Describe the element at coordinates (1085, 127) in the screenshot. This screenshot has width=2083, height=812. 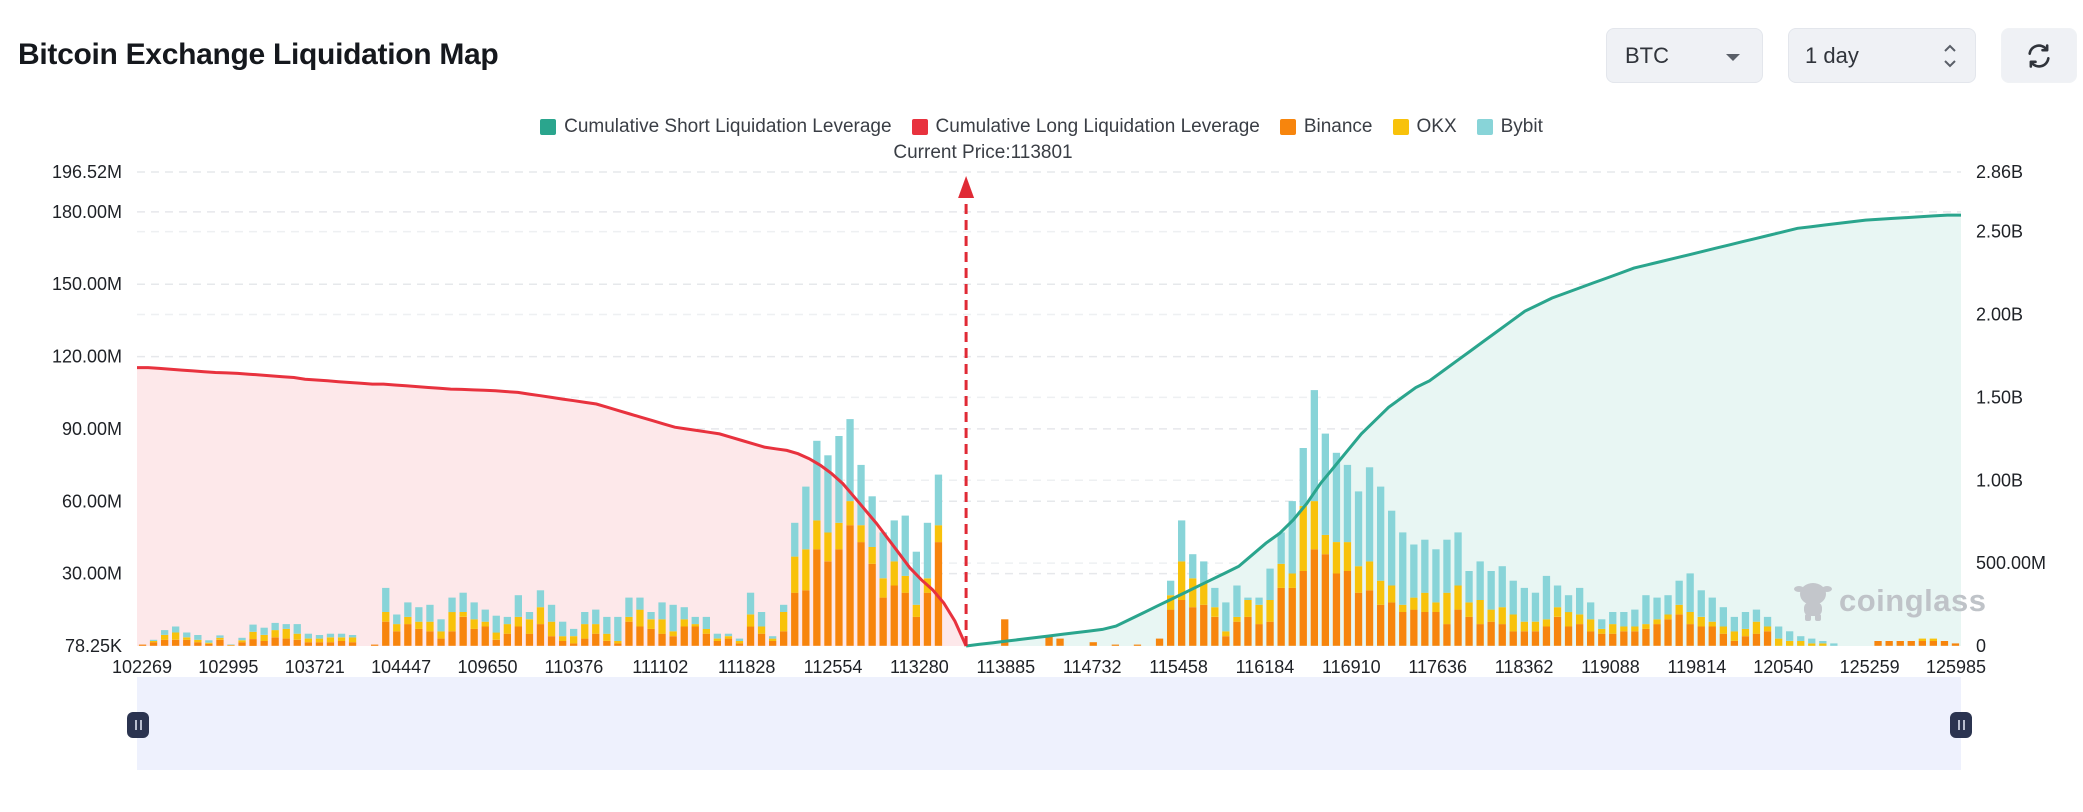
I see `legend-item: Cumulative Long Liquidation Leverage` at that location.